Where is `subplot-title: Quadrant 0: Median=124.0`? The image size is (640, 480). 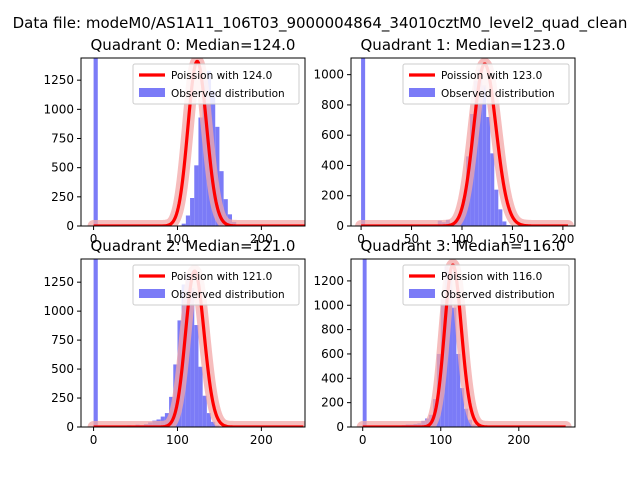
subplot-title: Quadrant 0: Median=124.0 is located at coordinates (193, 45).